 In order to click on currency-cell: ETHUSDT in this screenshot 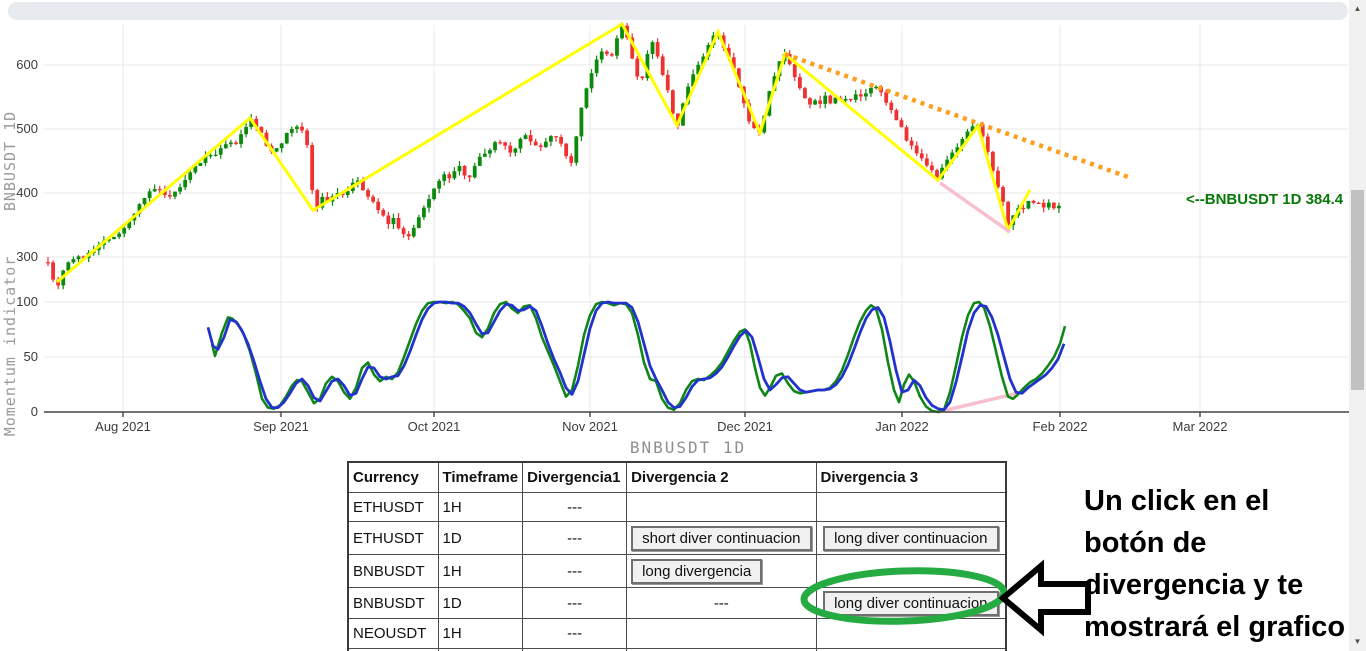, I will do `click(393, 538)`.